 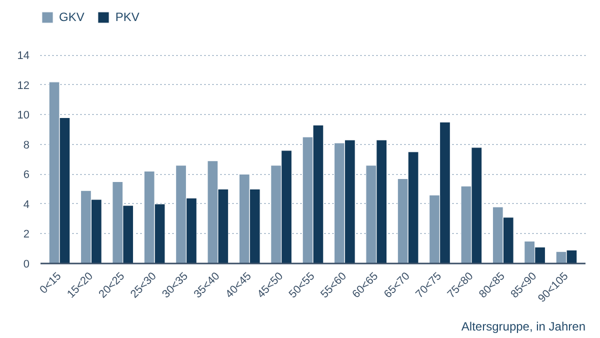 I want to click on x-axis-title: Altersgruppe, in Jahren, so click(x=523, y=327).